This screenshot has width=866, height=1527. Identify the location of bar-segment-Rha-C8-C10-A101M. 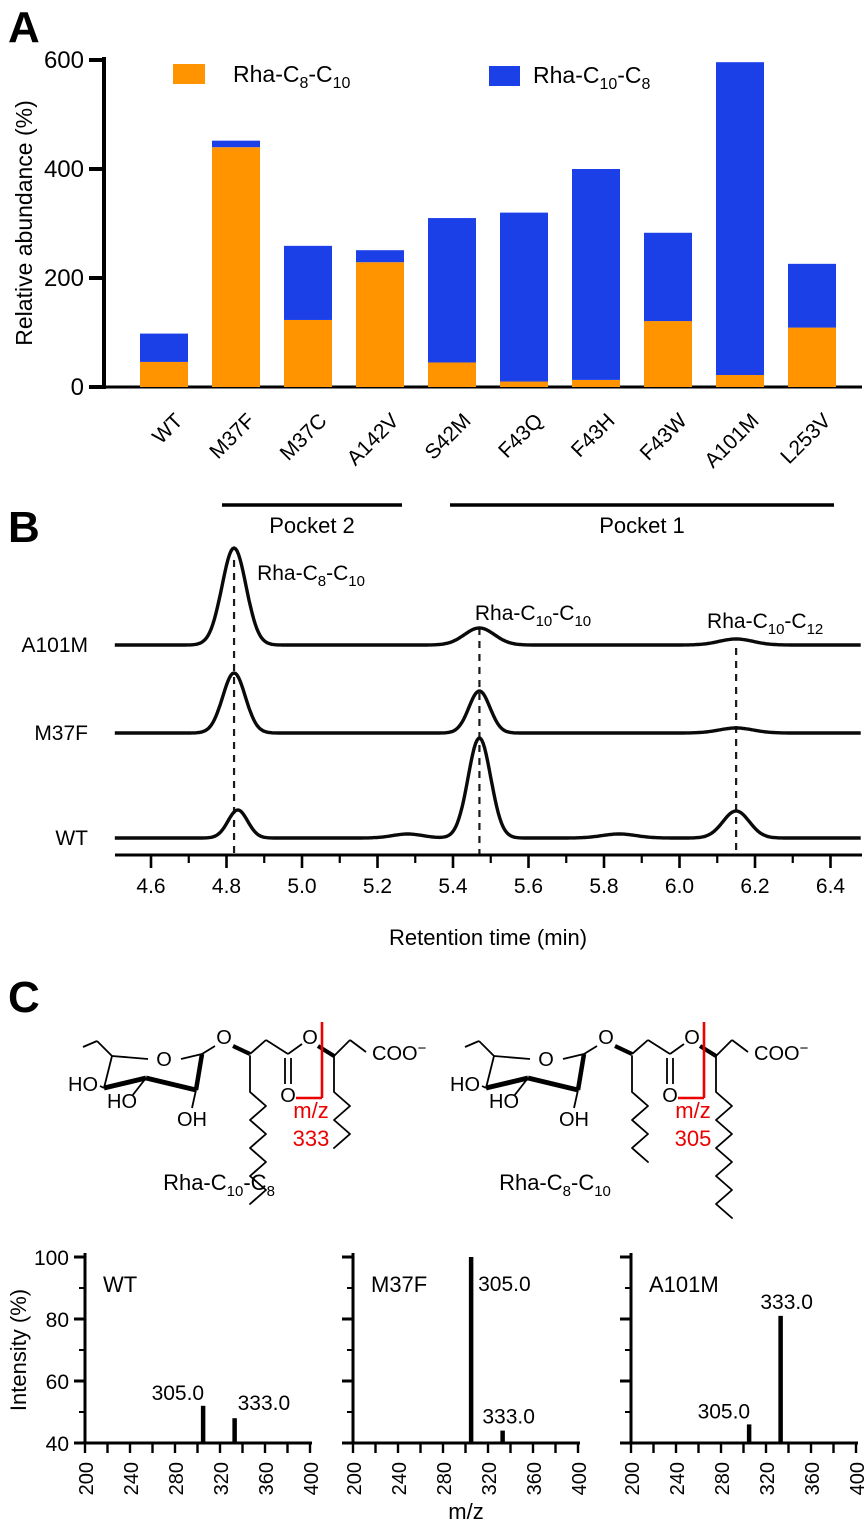
(740, 381).